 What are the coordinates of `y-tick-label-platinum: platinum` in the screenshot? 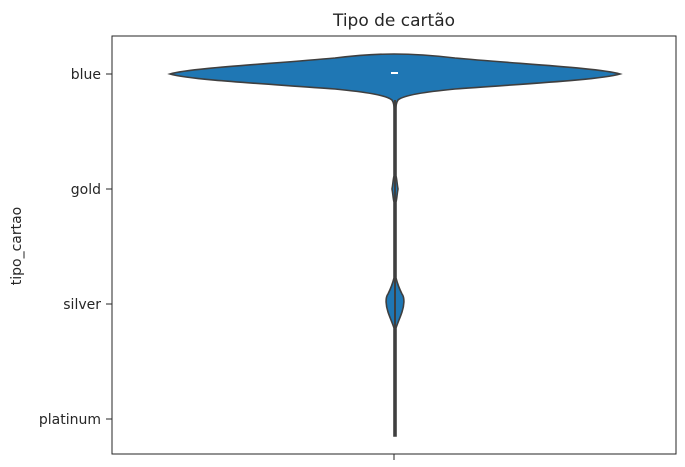 It's located at (70, 420).